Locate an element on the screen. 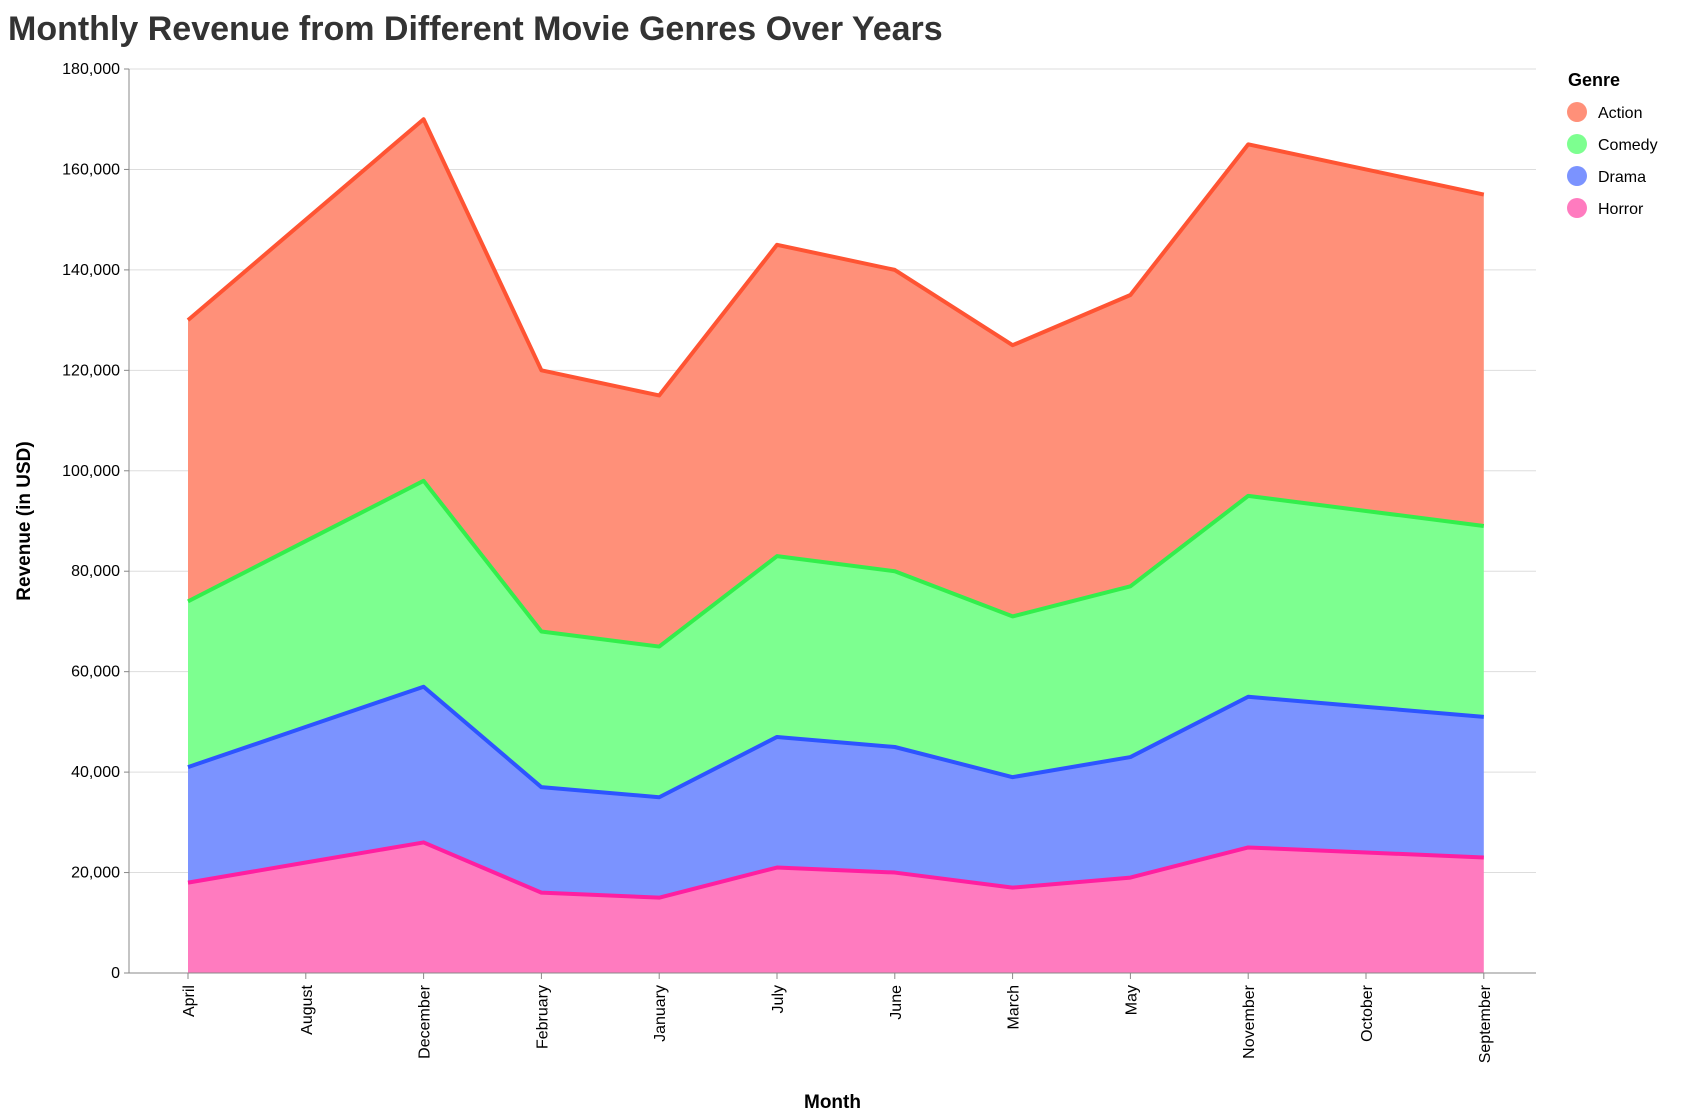  y-tick-label: 180,000 is located at coordinates (91, 69).